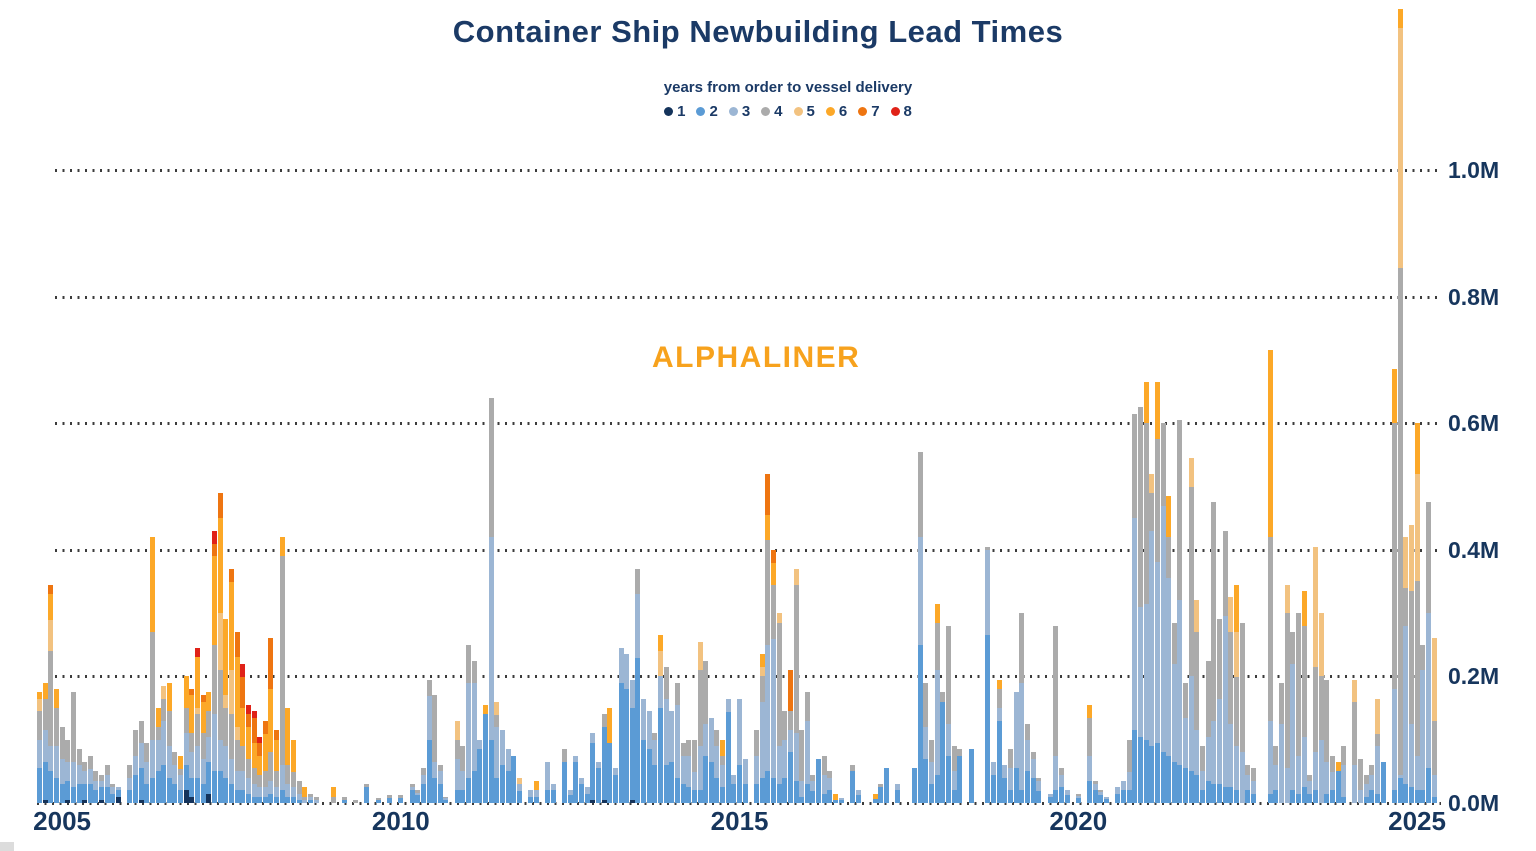 The image size is (1536, 851). I want to click on legend-item-5: 5, so click(804, 111).